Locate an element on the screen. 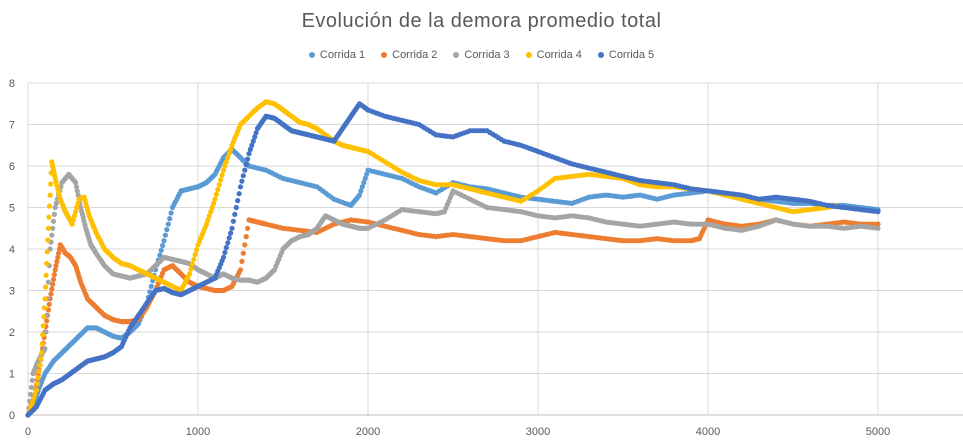 This screenshot has height=446, width=963. y-tick-label: 0 is located at coordinates (12, 416).